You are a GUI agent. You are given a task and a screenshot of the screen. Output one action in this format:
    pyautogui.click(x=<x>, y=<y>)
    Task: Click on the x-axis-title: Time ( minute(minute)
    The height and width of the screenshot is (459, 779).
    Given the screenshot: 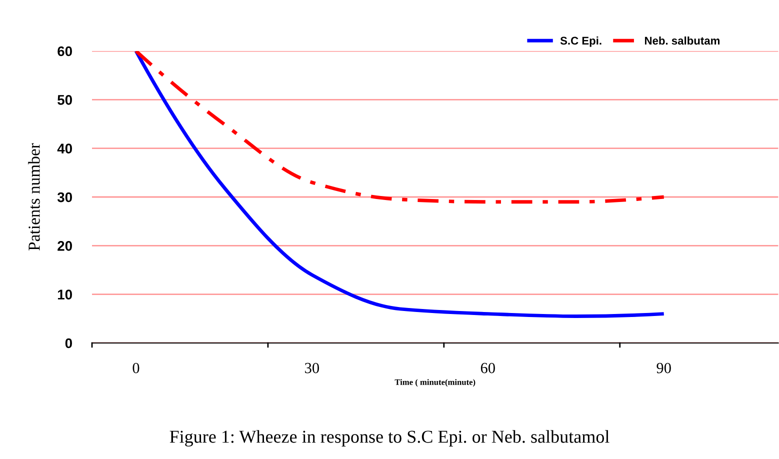 What is the action you would take?
    pyautogui.click(x=435, y=383)
    